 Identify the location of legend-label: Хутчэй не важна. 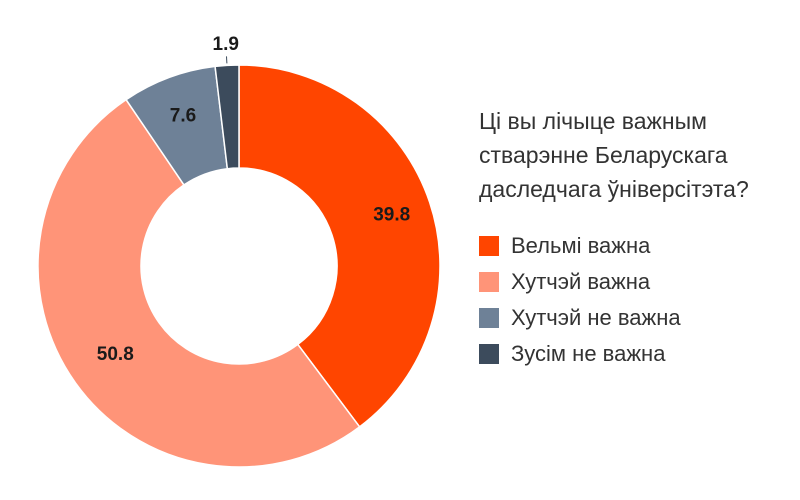
(596, 317).